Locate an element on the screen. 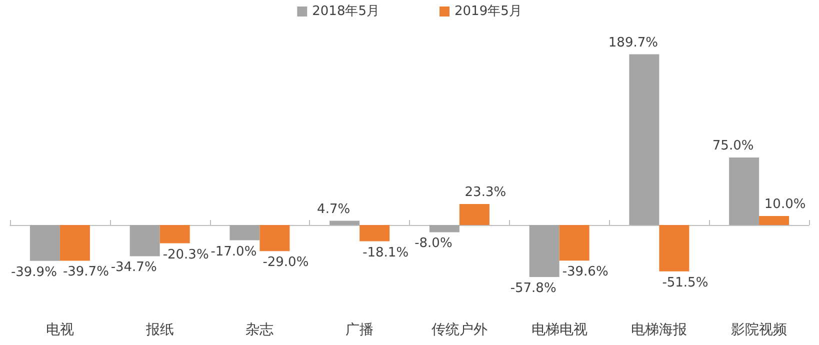 The width and height of the screenshot is (819, 345). x-tick-label: 电视 is located at coordinates (60, 330).